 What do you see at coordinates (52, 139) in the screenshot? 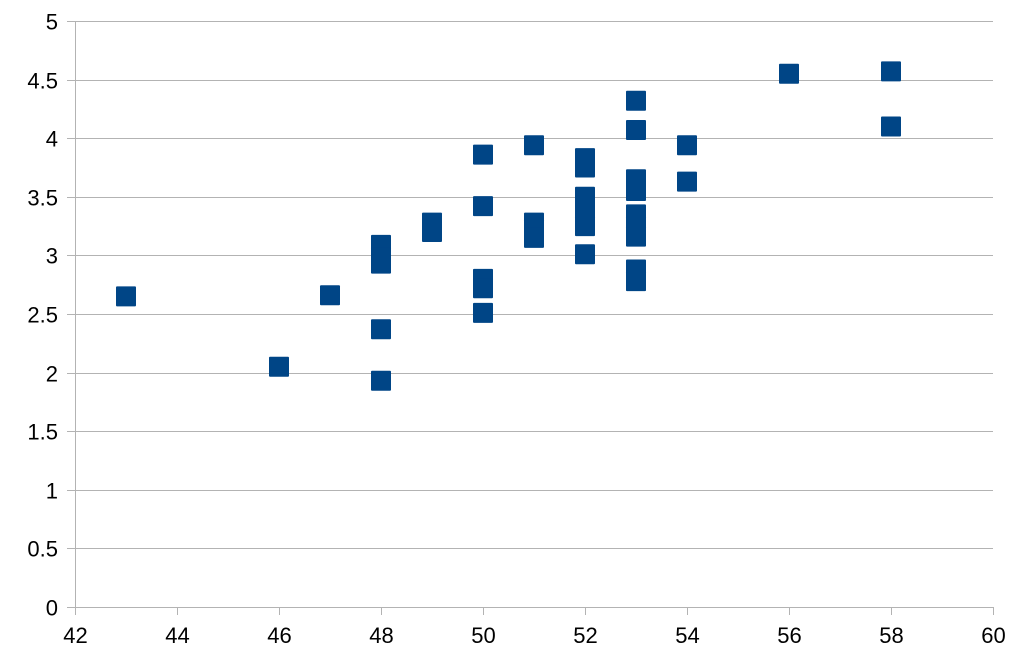
I see `y-tick-label: 4` at bounding box center [52, 139].